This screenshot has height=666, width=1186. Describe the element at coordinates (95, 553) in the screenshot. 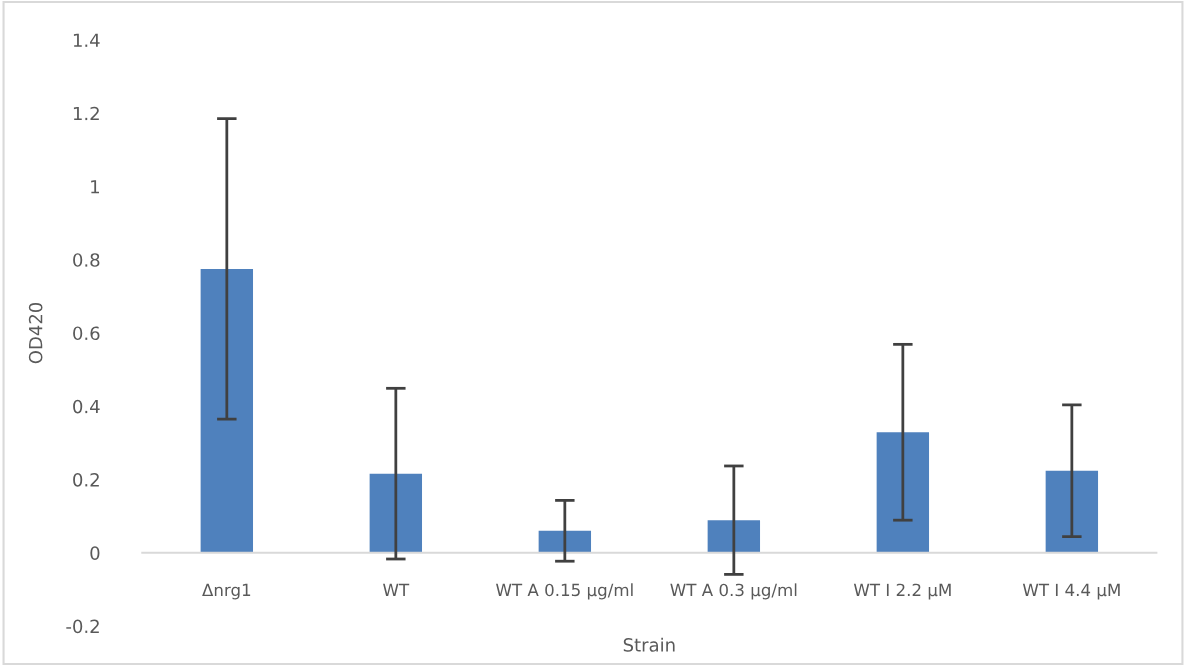

I see `y-tick-label: 0` at that location.